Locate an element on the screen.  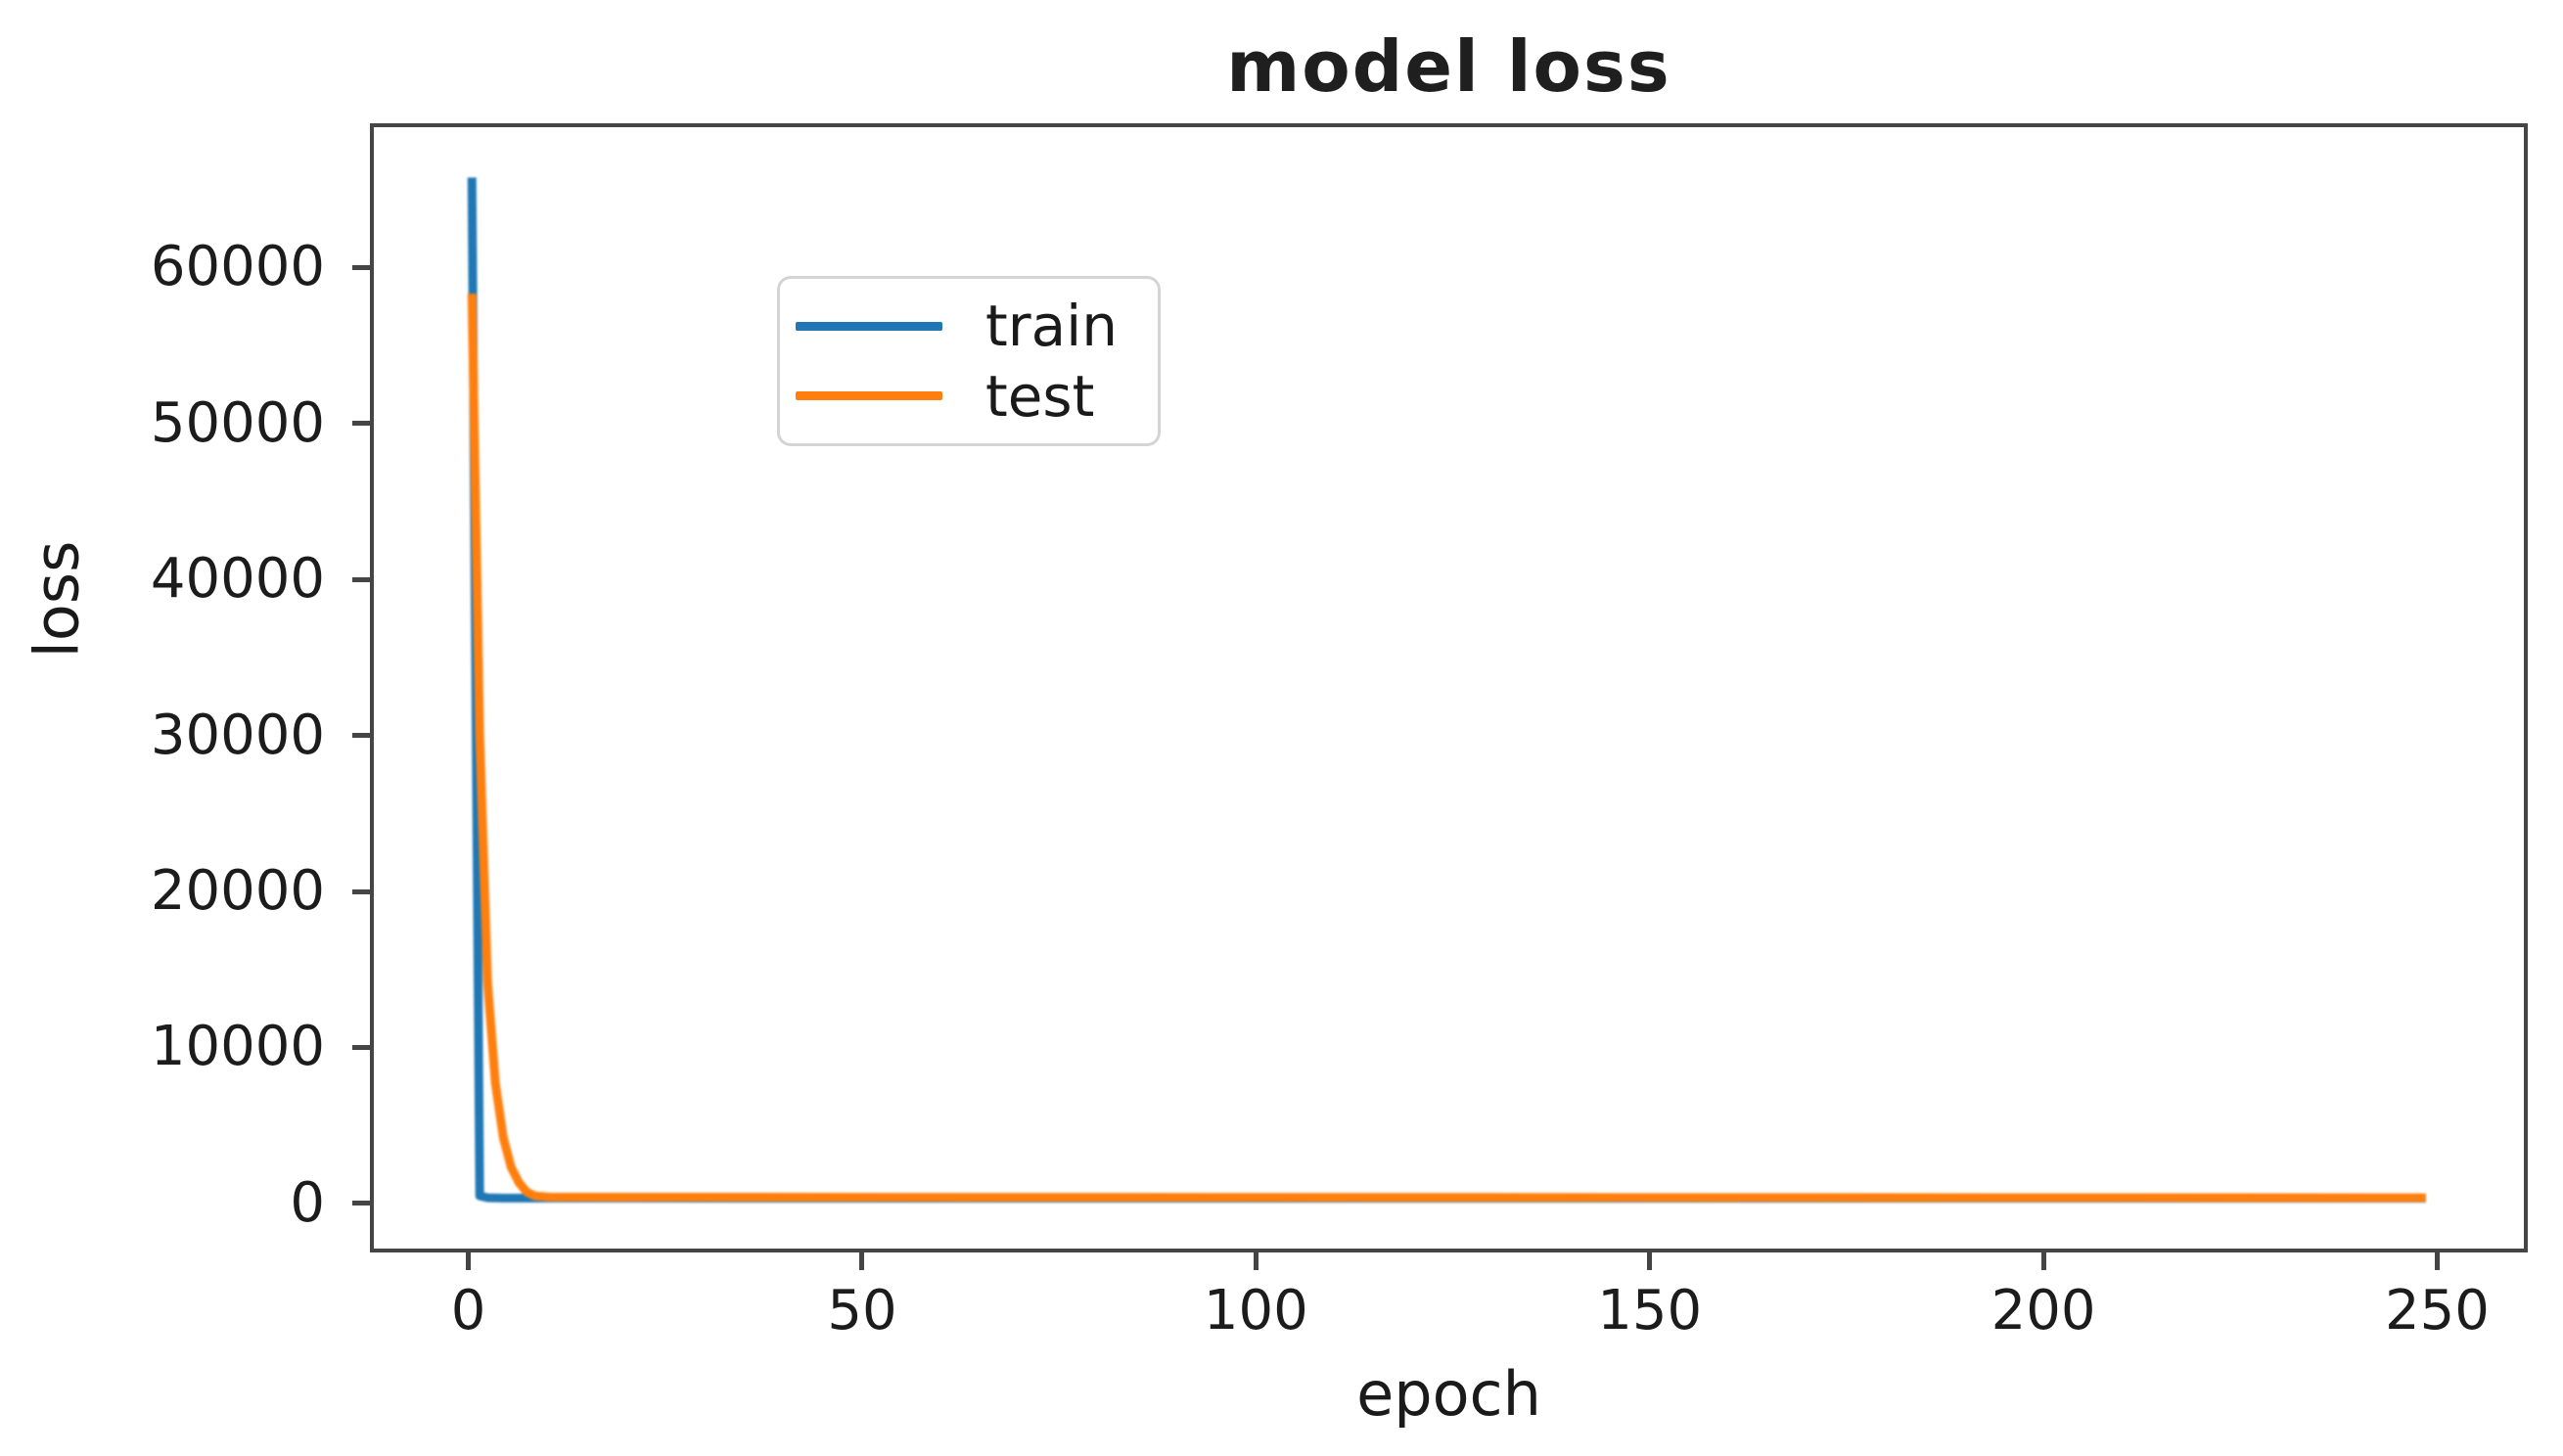
y-tick-label: 20000 is located at coordinates (237, 891).